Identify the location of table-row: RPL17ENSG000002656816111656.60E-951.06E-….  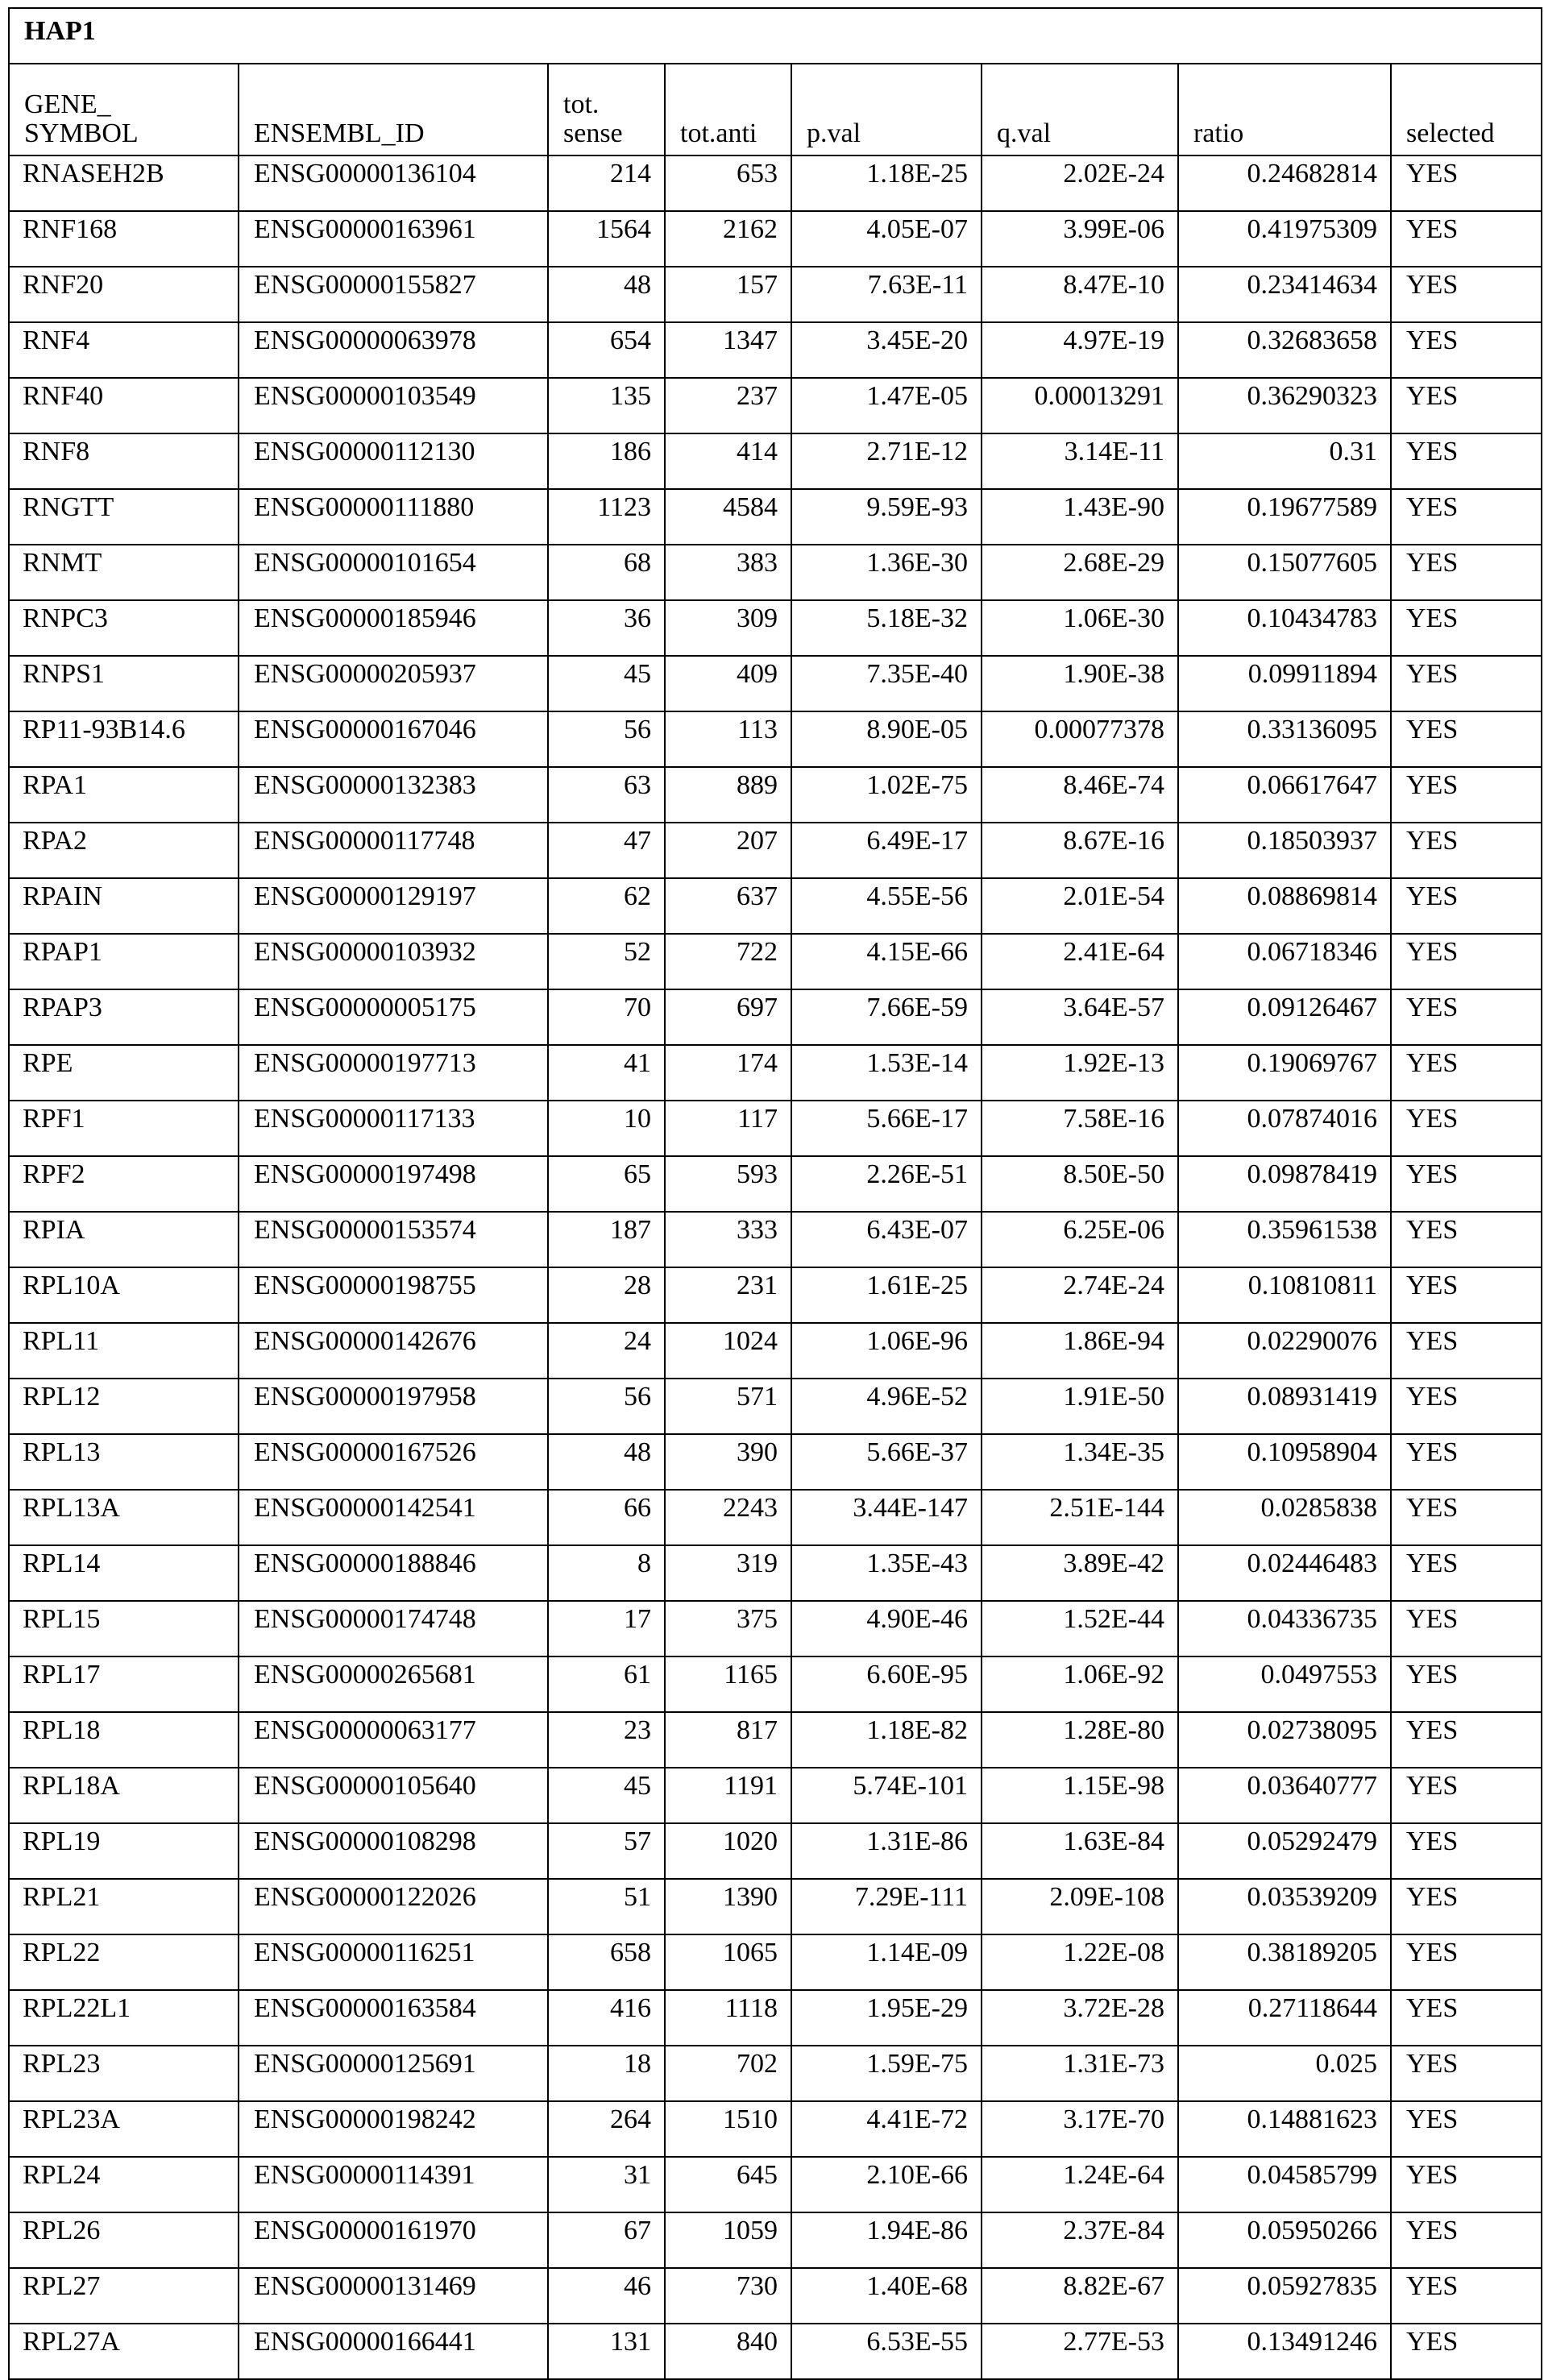
(775, 1684).